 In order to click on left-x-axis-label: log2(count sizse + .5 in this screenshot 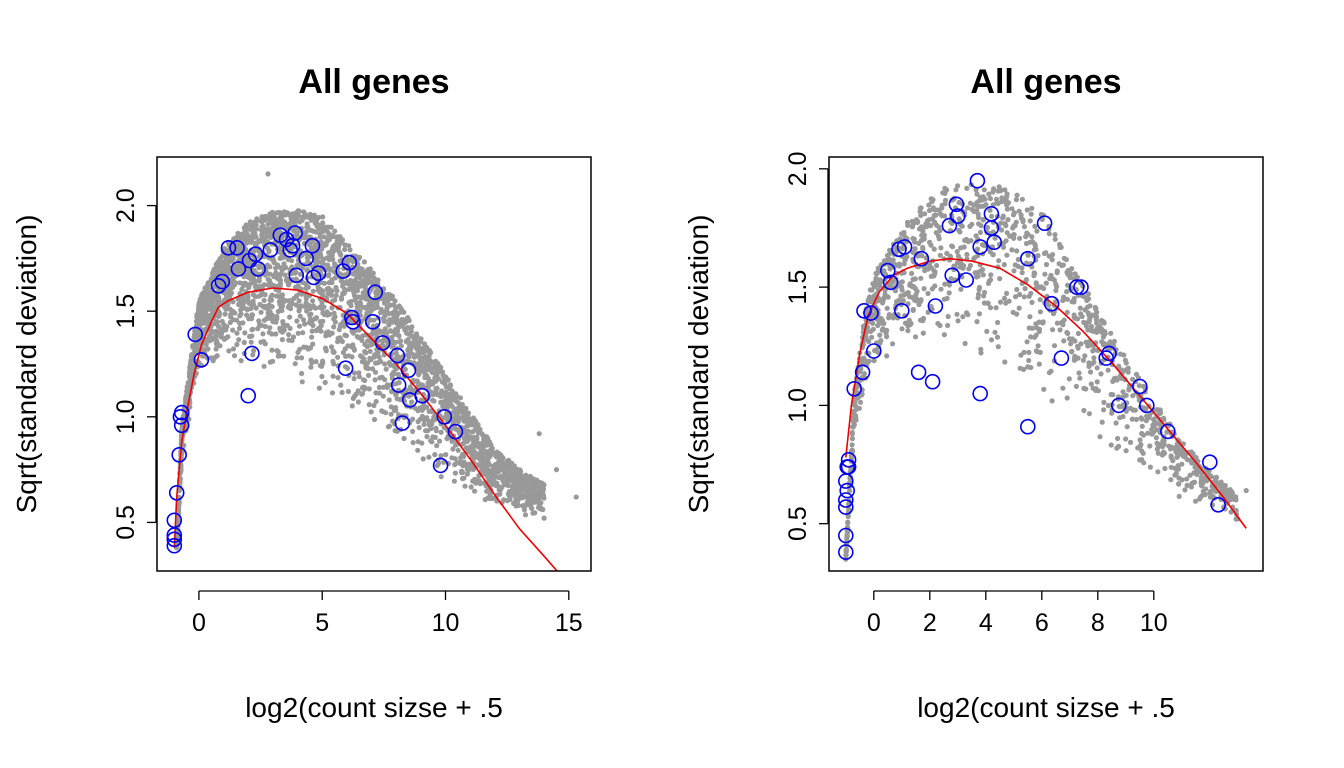, I will do `click(374, 707)`.